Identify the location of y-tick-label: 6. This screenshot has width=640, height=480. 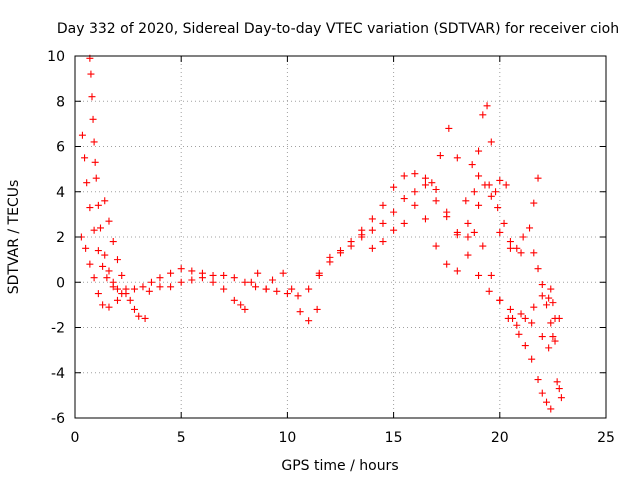
(60, 148).